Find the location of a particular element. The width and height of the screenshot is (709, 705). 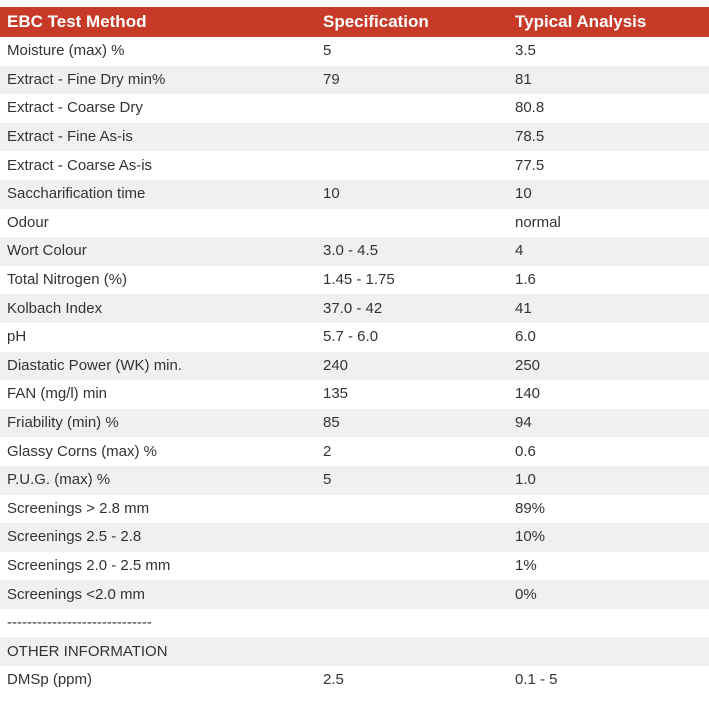

table-row: pH 5.7 - 6.0 6.0 is located at coordinates (354, 337).